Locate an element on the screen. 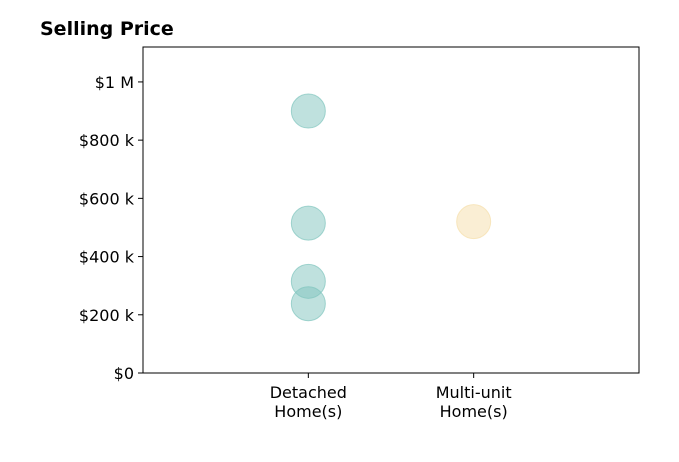  y-axis: $0 $200 k $400 k $600 k $800 k $1 M is located at coordinates (111, 228).